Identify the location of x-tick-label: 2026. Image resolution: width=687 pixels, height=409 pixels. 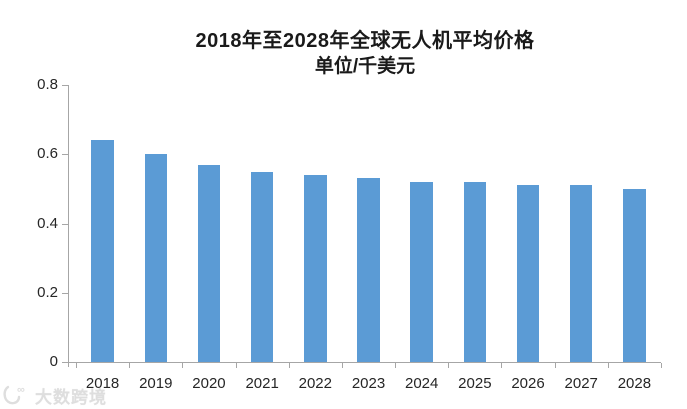
(528, 383).